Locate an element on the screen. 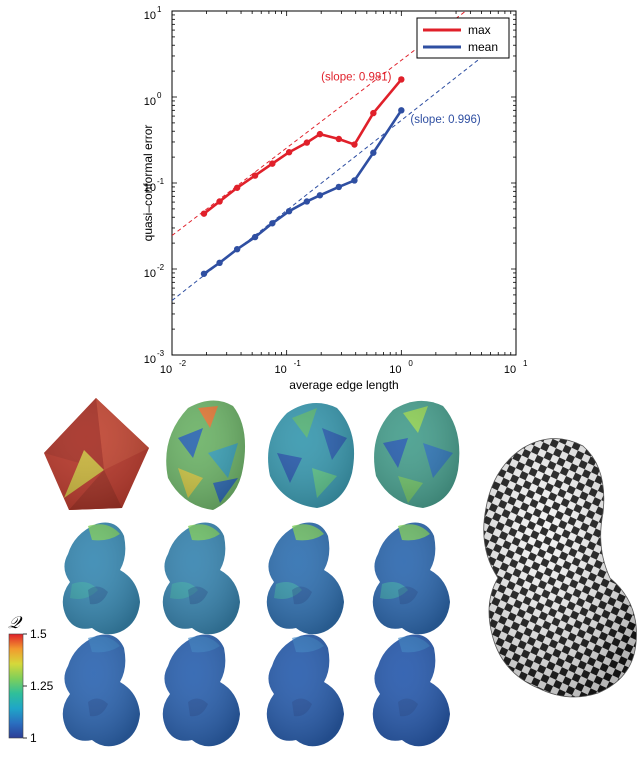  legend-label-max: max is located at coordinates (479, 30).